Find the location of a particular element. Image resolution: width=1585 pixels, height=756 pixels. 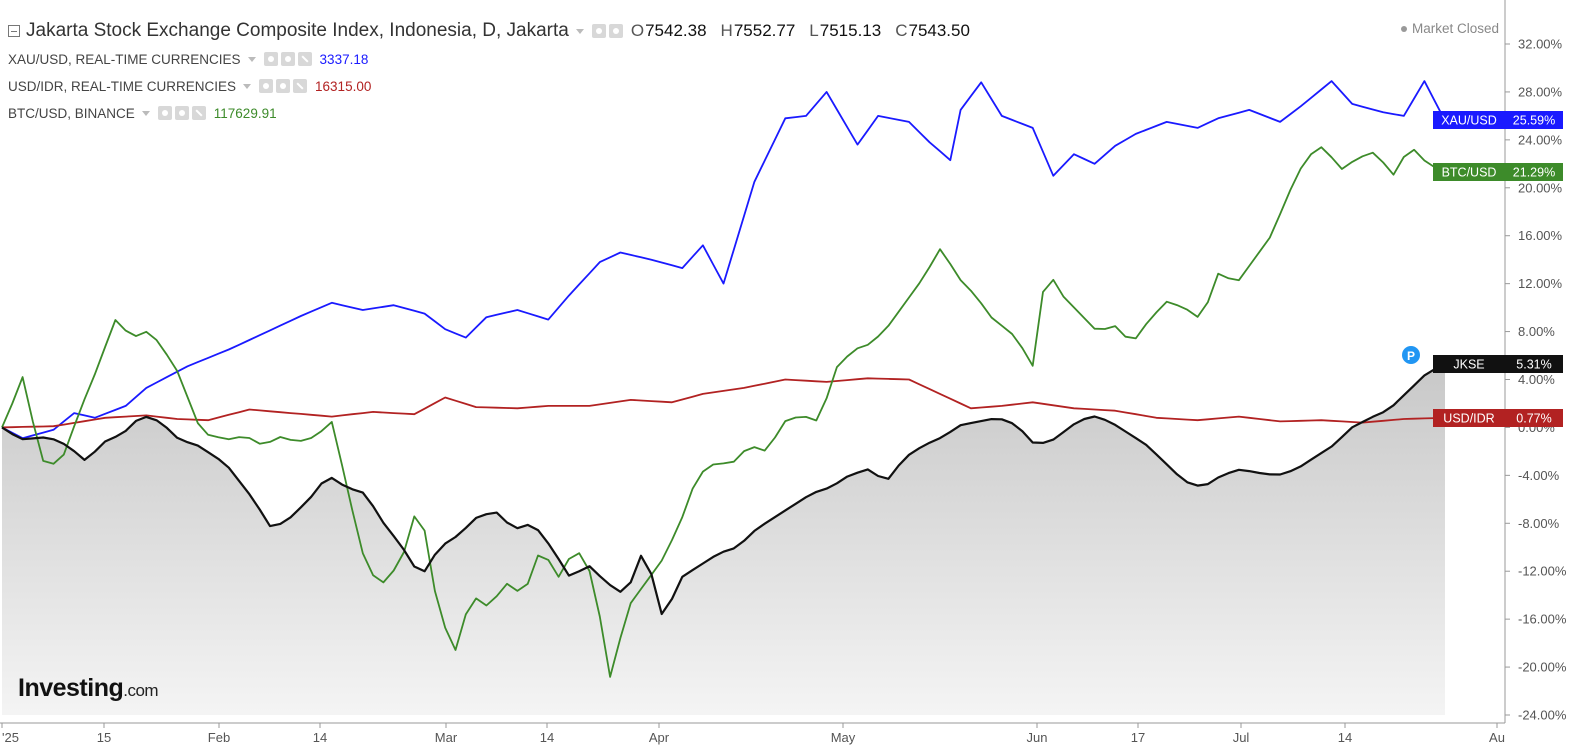

open-label: O is located at coordinates (637, 30).